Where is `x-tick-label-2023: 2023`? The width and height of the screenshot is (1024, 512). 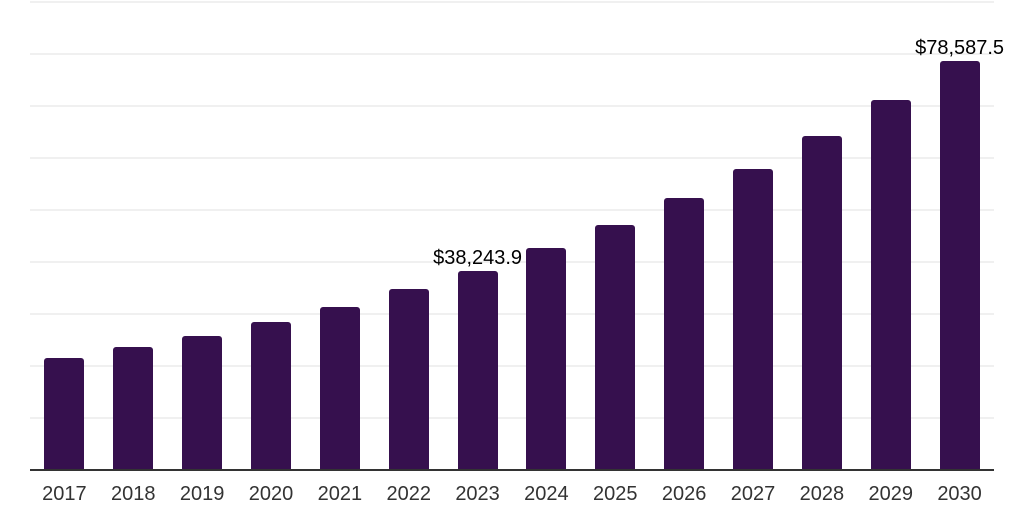
x-tick-label-2023: 2023 is located at coordinates (477, 494).